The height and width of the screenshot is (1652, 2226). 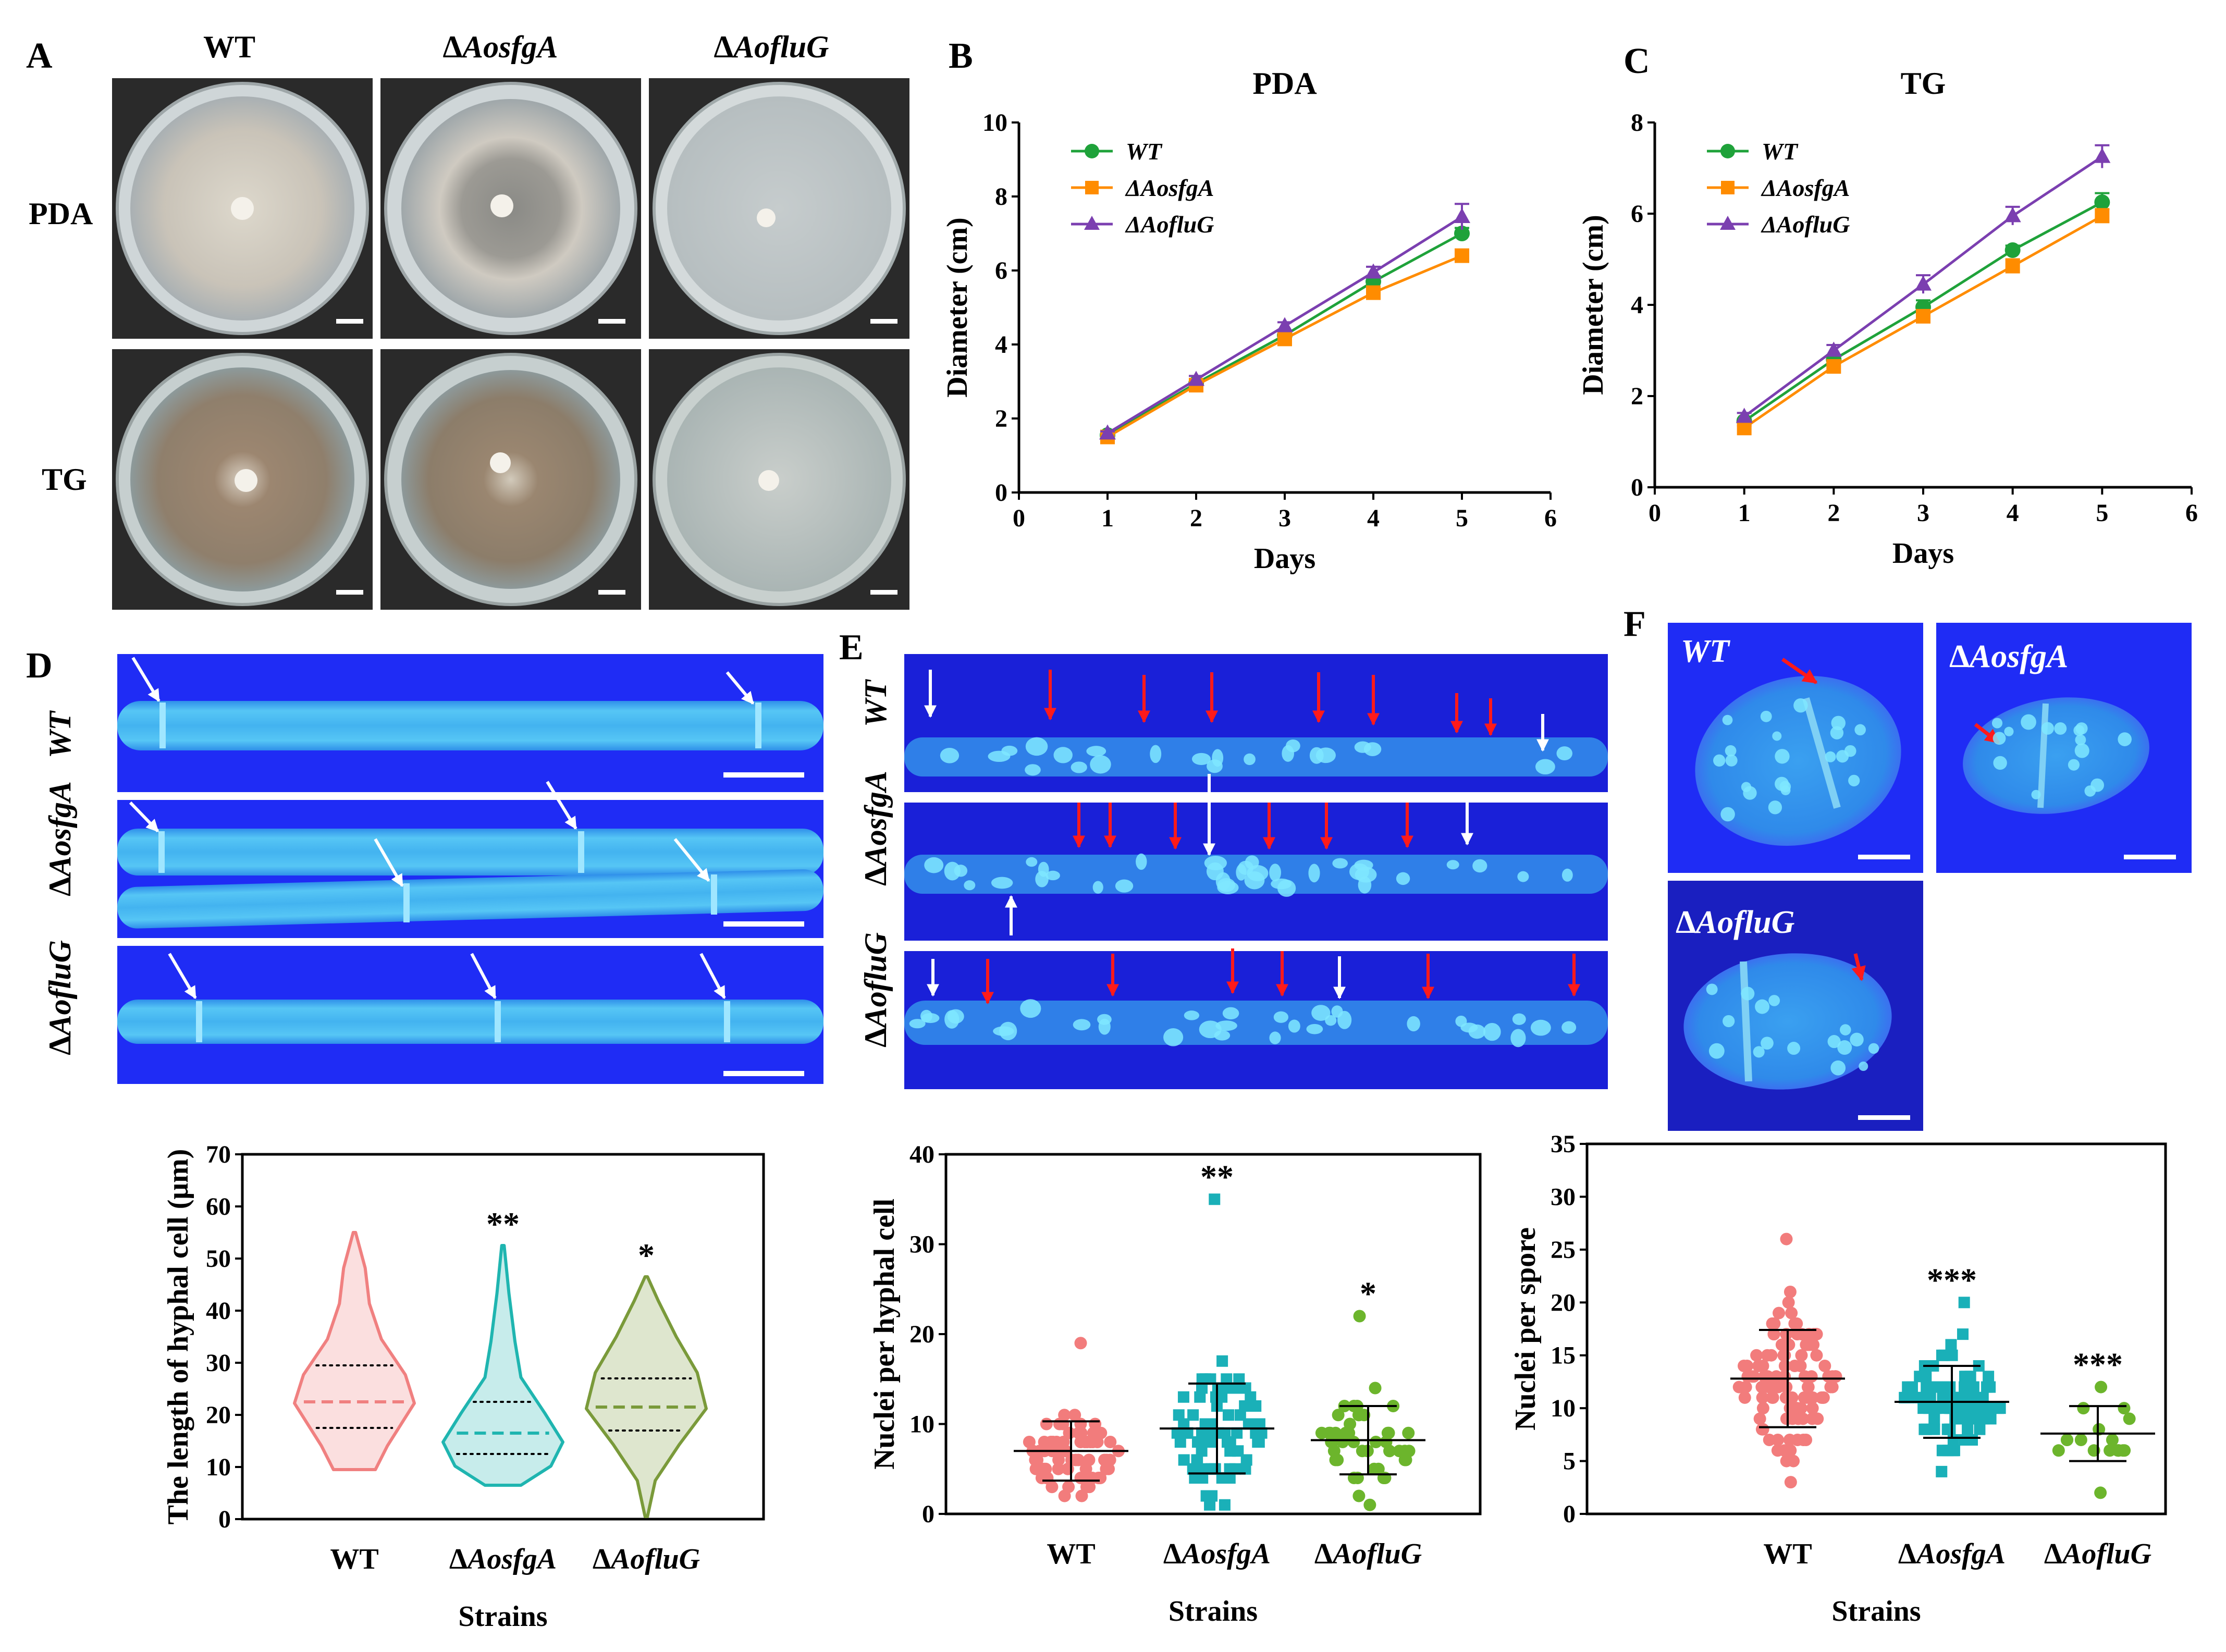 I want to click on y-tick-label: 70, so click(x=218, y=1154).